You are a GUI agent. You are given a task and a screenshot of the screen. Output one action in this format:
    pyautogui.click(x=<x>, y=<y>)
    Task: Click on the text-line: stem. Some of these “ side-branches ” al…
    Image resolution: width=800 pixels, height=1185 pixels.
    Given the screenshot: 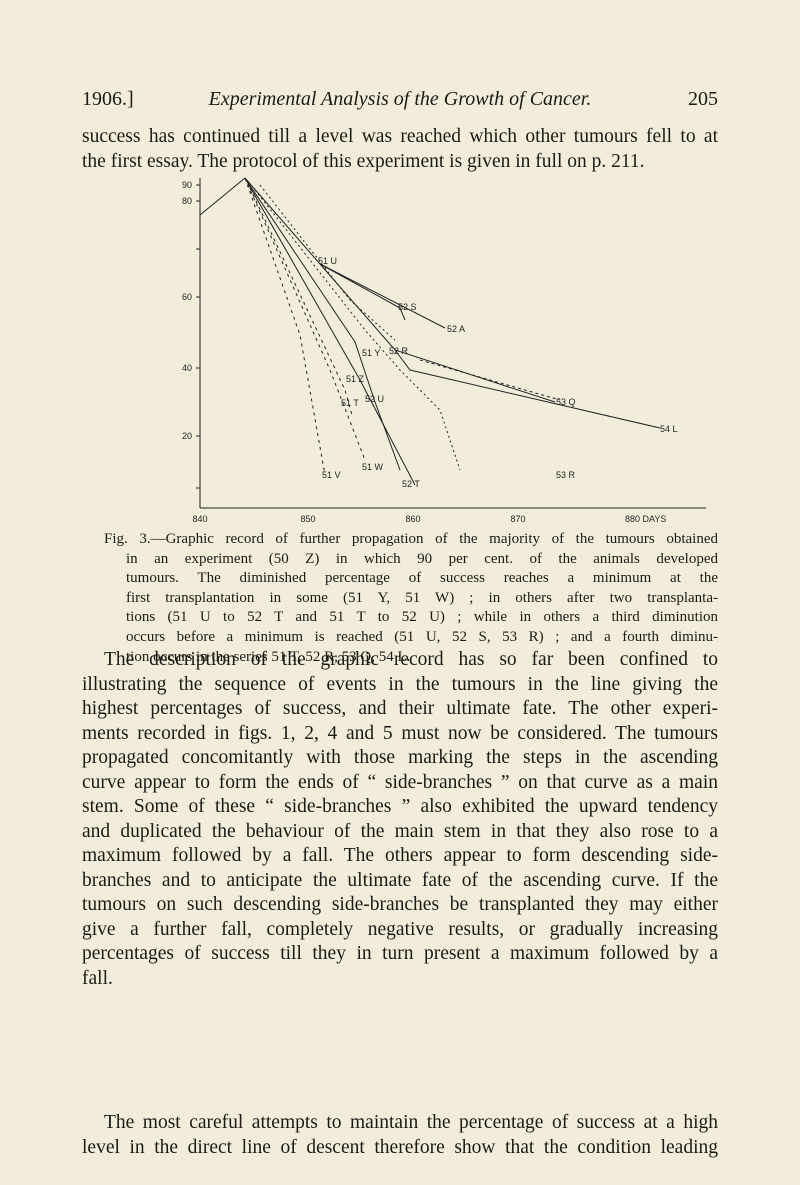 What is the action you would take?
    pyautogui.click(x=400, y=806)
    